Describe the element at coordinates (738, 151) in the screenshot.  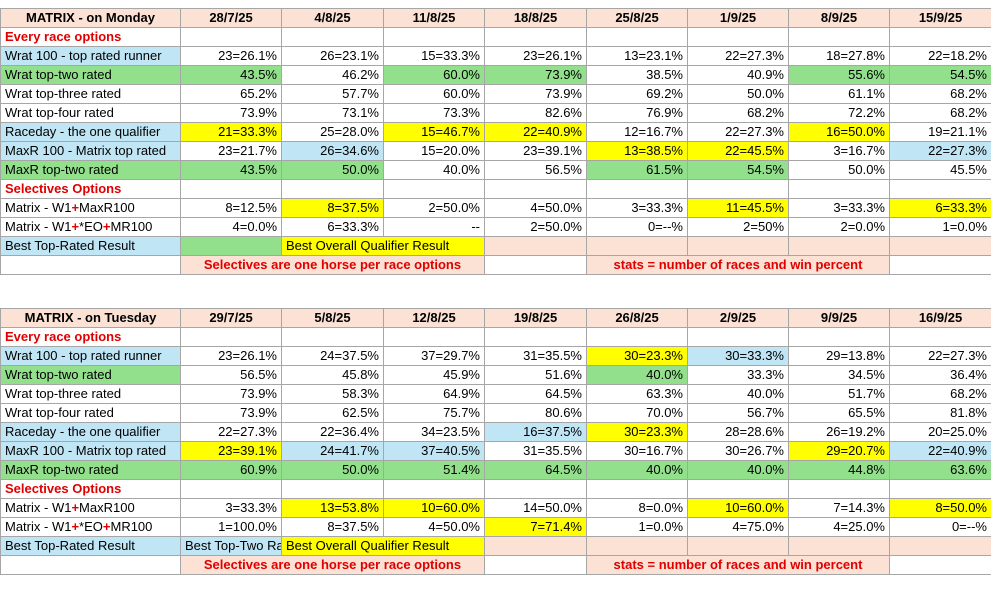
I see `value-cell: 22=45.5%` at that location.